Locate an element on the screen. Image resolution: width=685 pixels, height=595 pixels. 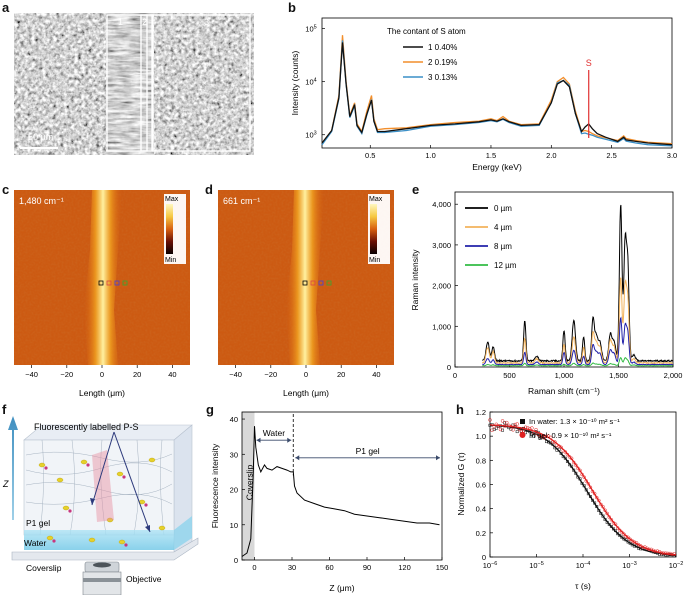
legend-item: 4 µm is located at coordinates (503, 227).